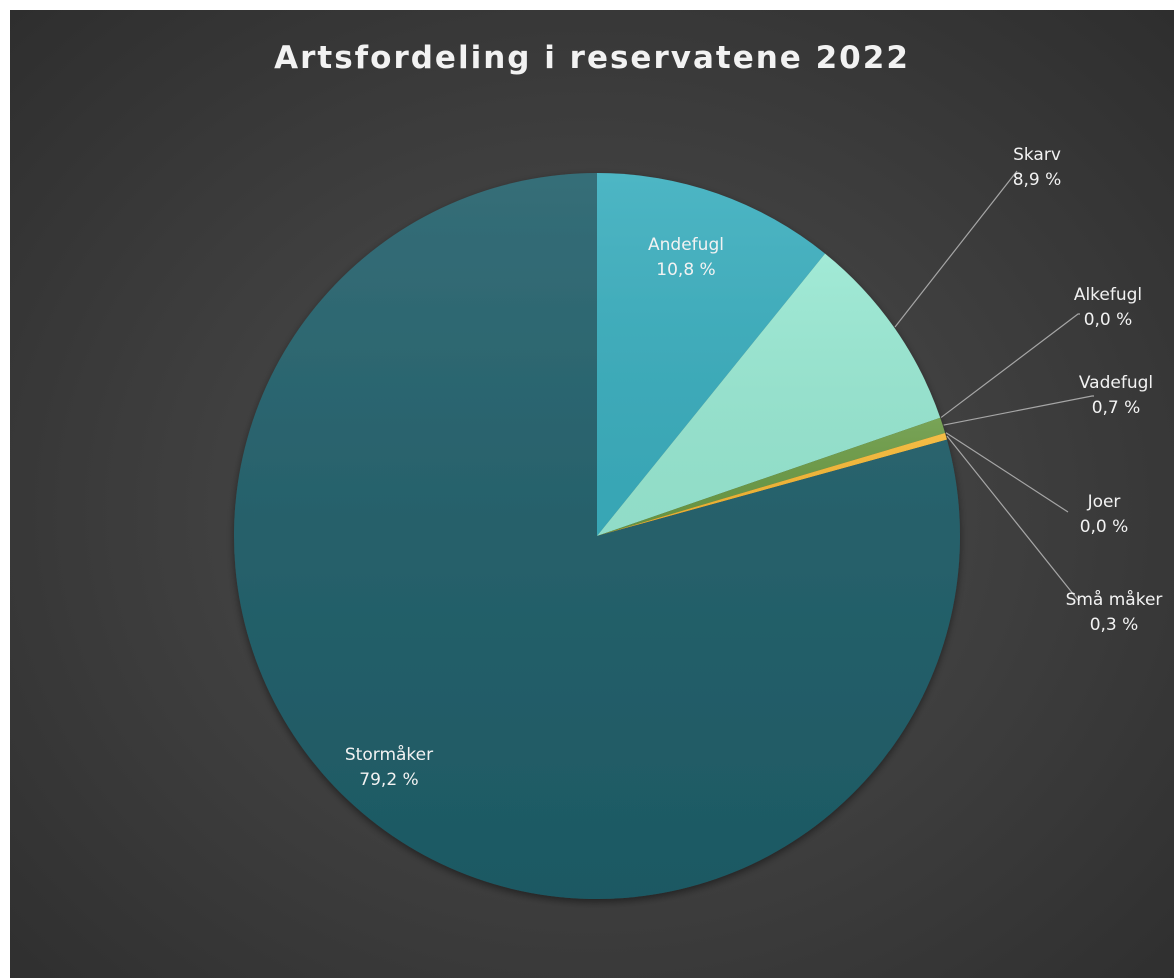 Image resolution: width=1174 pixels, height=978 pixels. What do you see at coordinates (1108, 320) in the screenshot?
I see `slice-label-value-alkefugl: 0,0 %` at bounding box center [1108, 320].